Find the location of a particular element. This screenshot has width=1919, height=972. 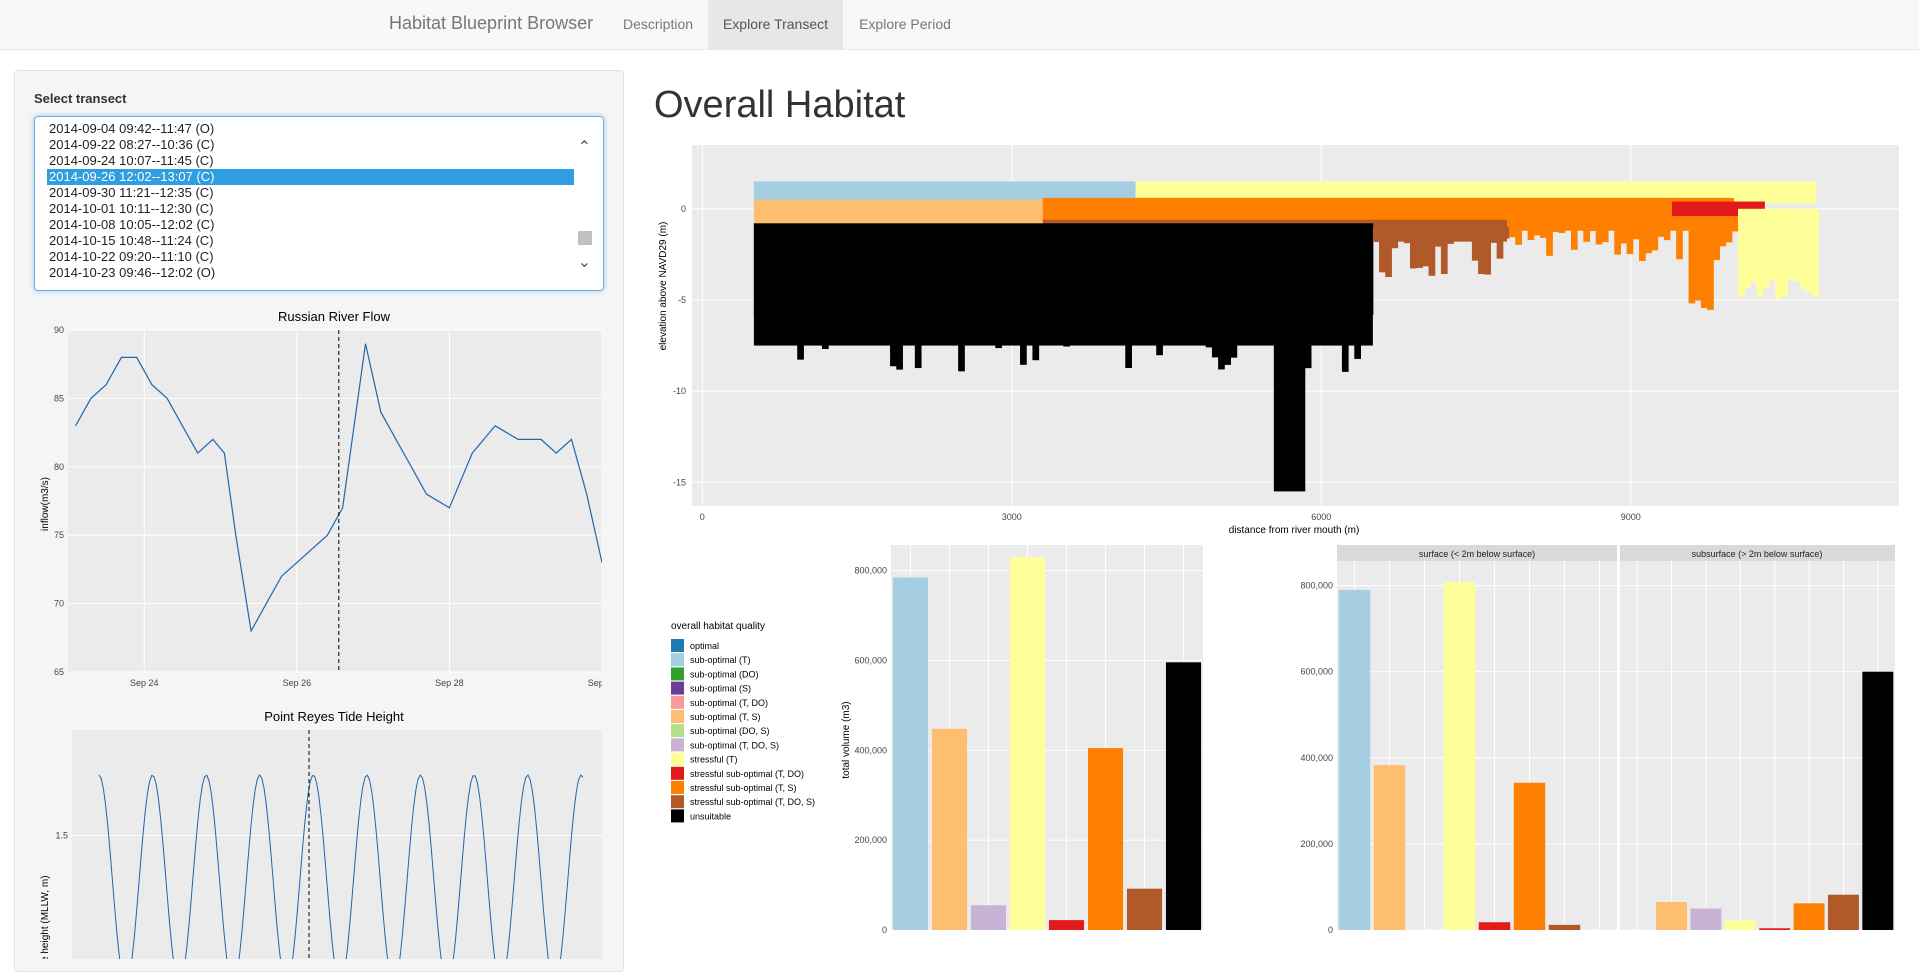

transect-option: 2014-09-24 10:07--11:45 (C) is located at coordinates (131, 160).